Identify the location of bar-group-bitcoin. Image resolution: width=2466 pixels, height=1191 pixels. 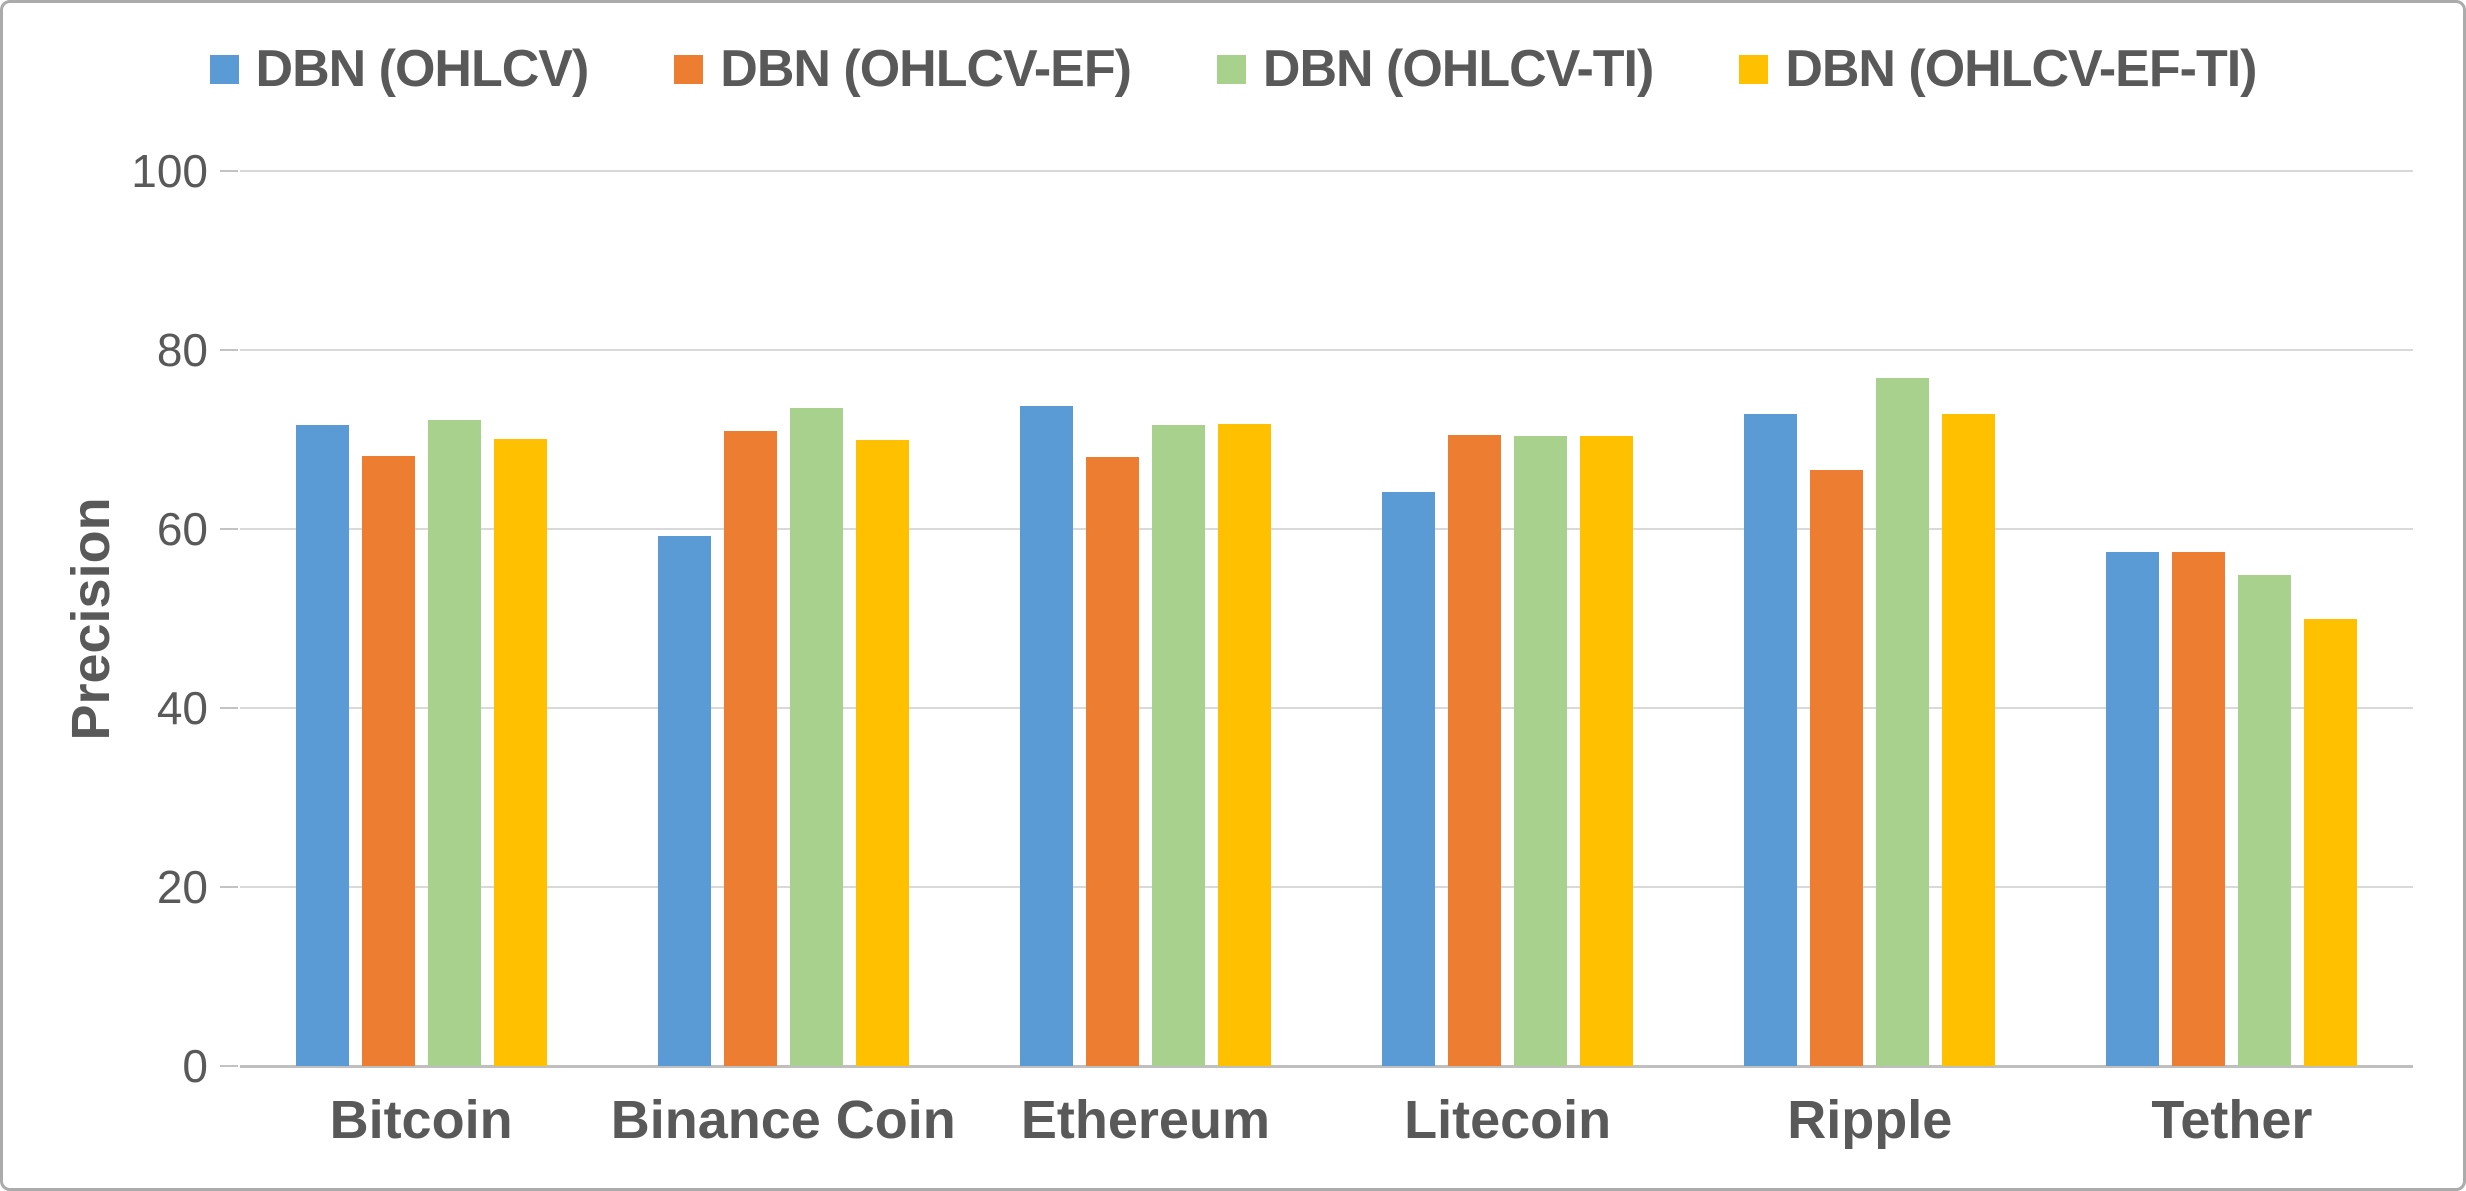
(421, 618).